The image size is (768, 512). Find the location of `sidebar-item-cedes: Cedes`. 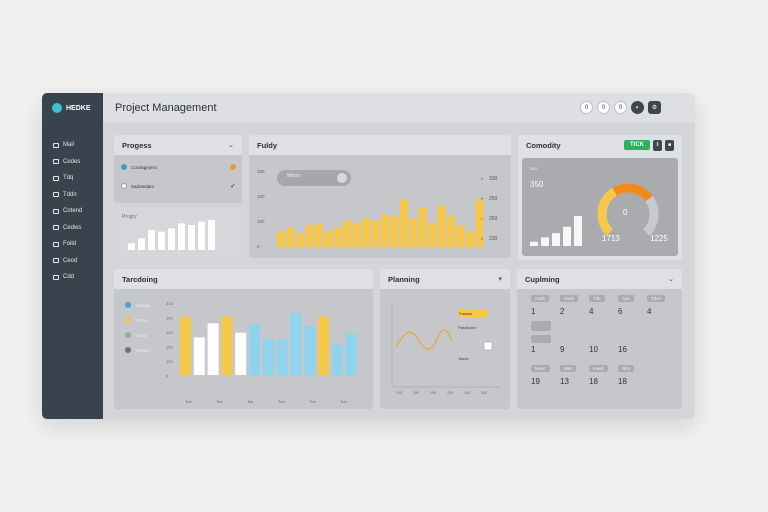

sidebar-item-cedes: Cedes is located at coordinates (67, 162).